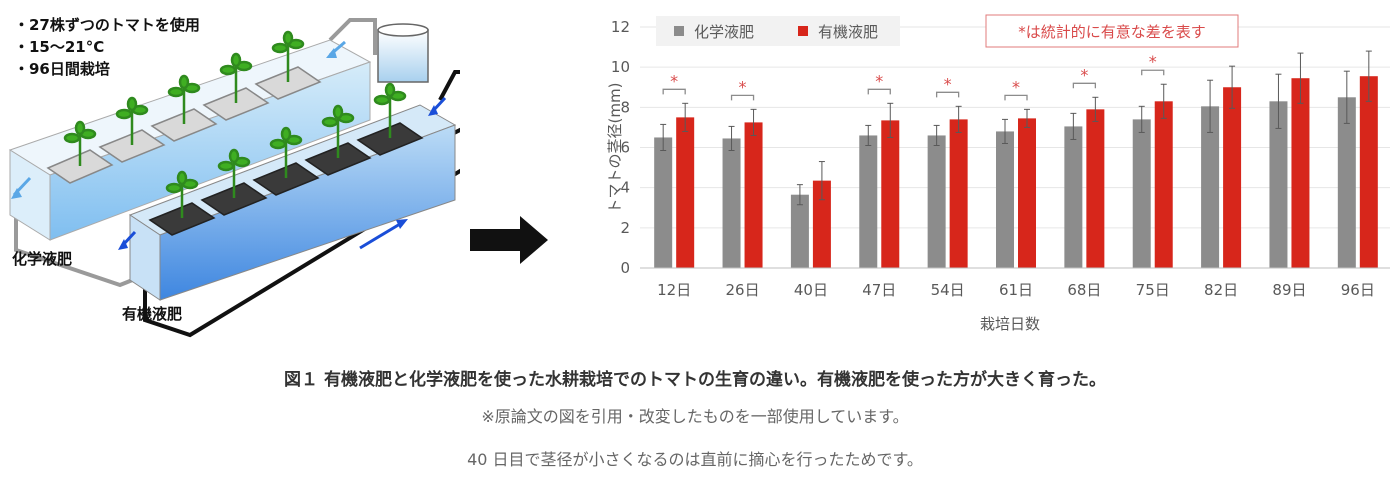  I want to click on y-axis-ticks: 0 2 4 6 8 10 12, so click(620, 147).